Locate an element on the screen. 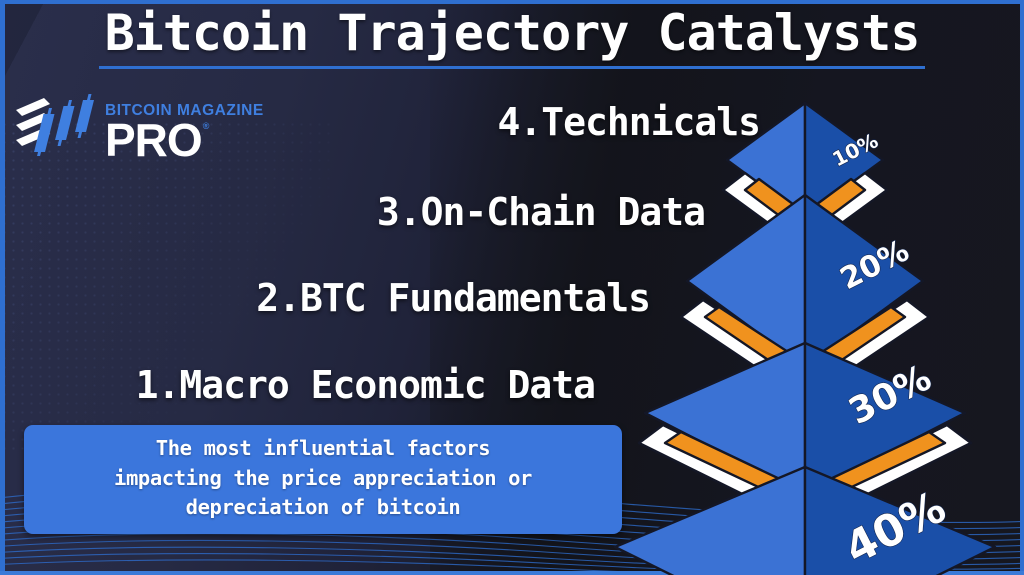 The height and width of the screenshot is (575, 1024). page-title-container: Bitcoin Trajectory Catalysts is located at coordinates (512, 37).